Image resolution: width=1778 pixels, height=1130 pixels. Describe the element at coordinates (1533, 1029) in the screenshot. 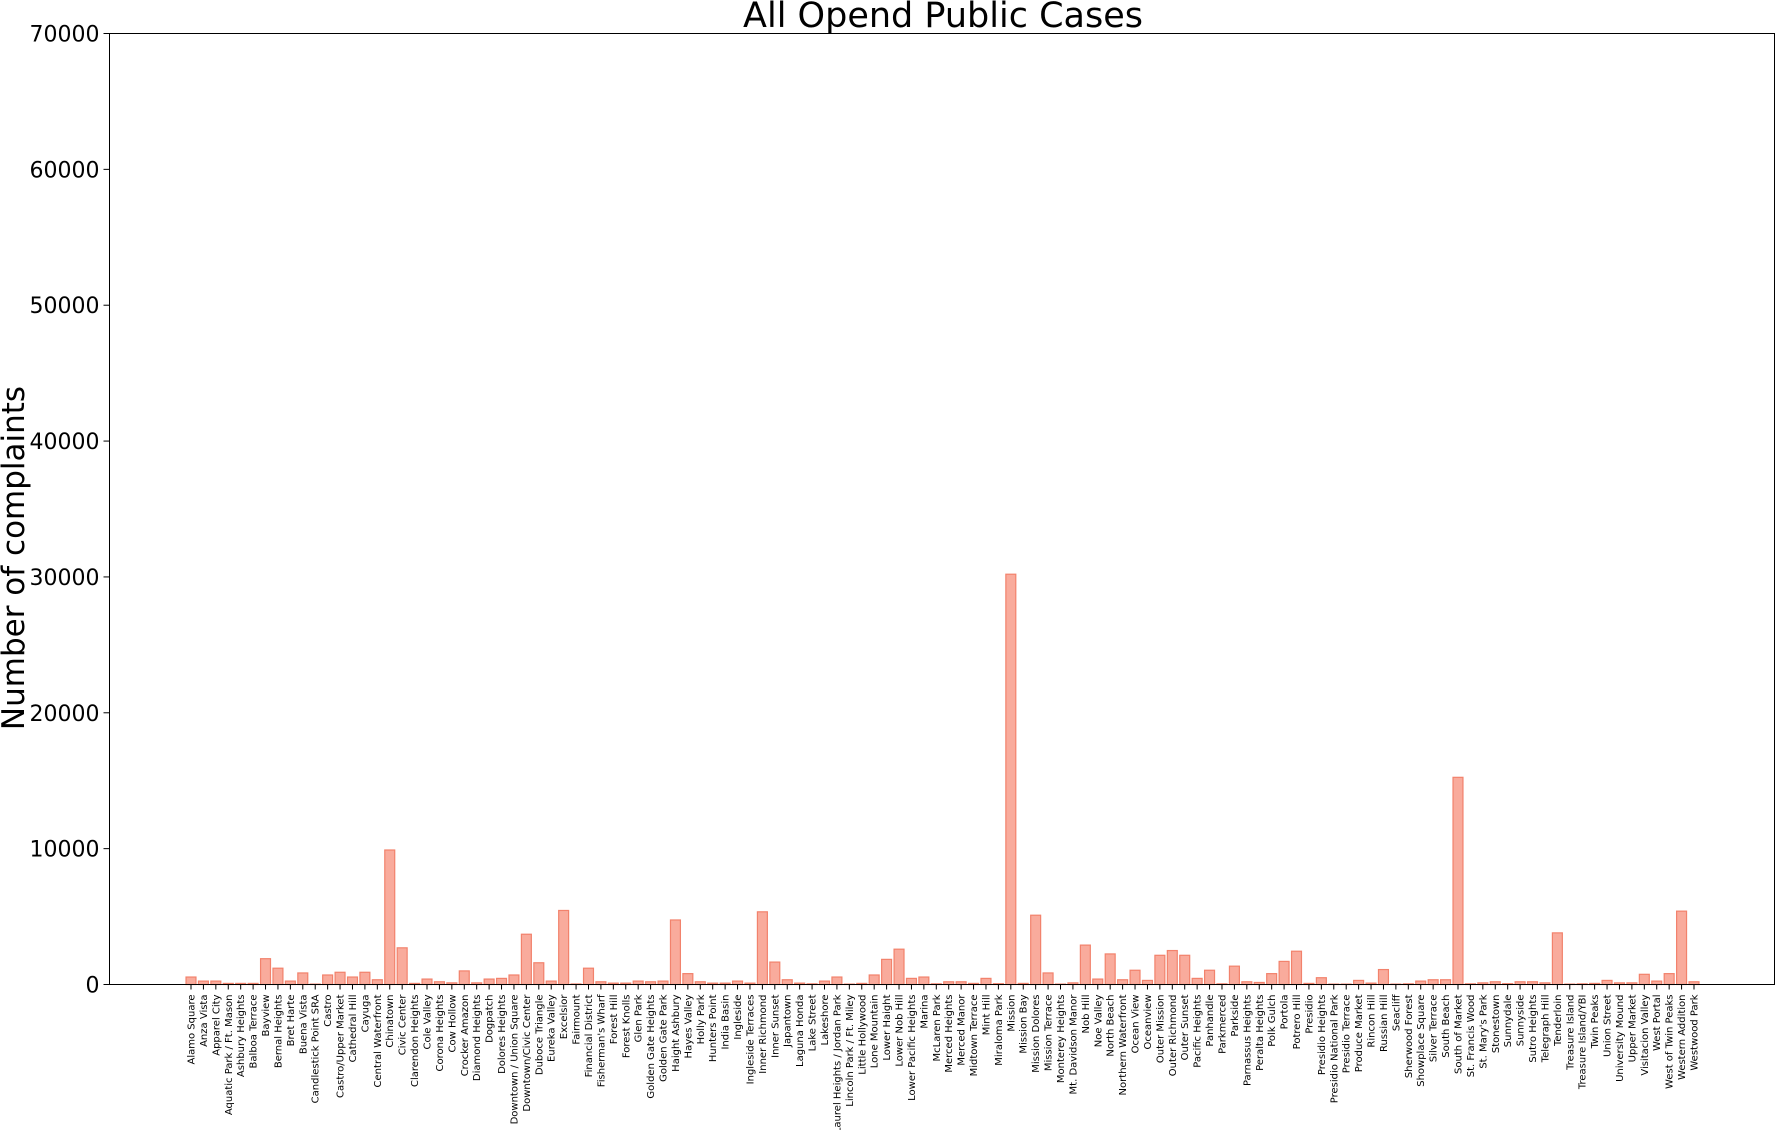

I see `x-tick-label: Sutro Heights` at that location.